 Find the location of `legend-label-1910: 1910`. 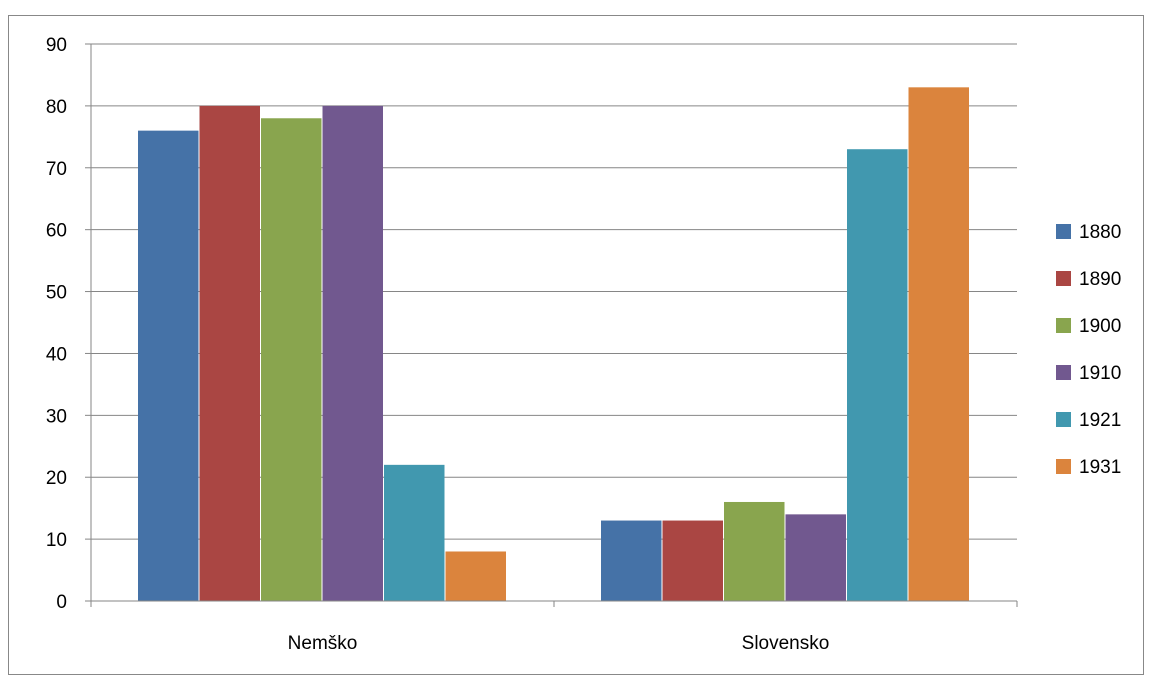

legend-label-1910: 1910 is located at coordinates (1100, 373).